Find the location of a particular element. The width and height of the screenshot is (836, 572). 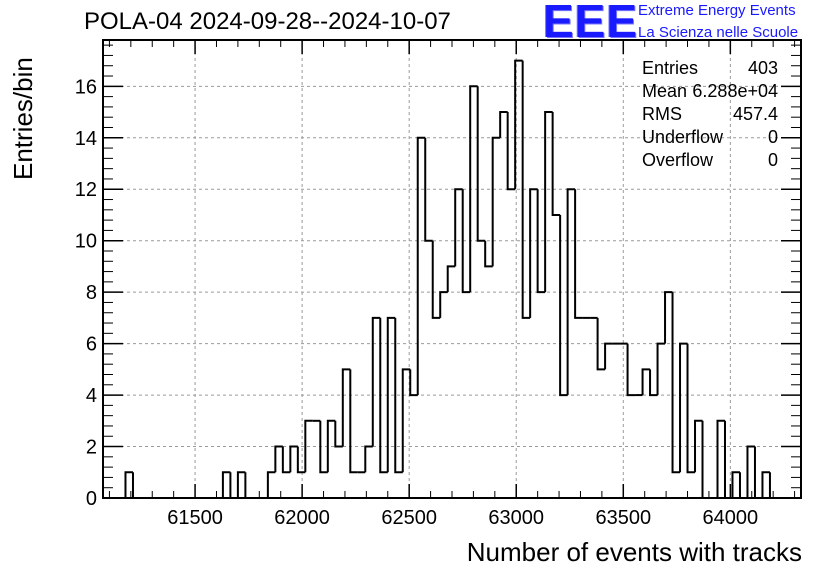

stat-label: Underflow is located at coordinates (683, 137).